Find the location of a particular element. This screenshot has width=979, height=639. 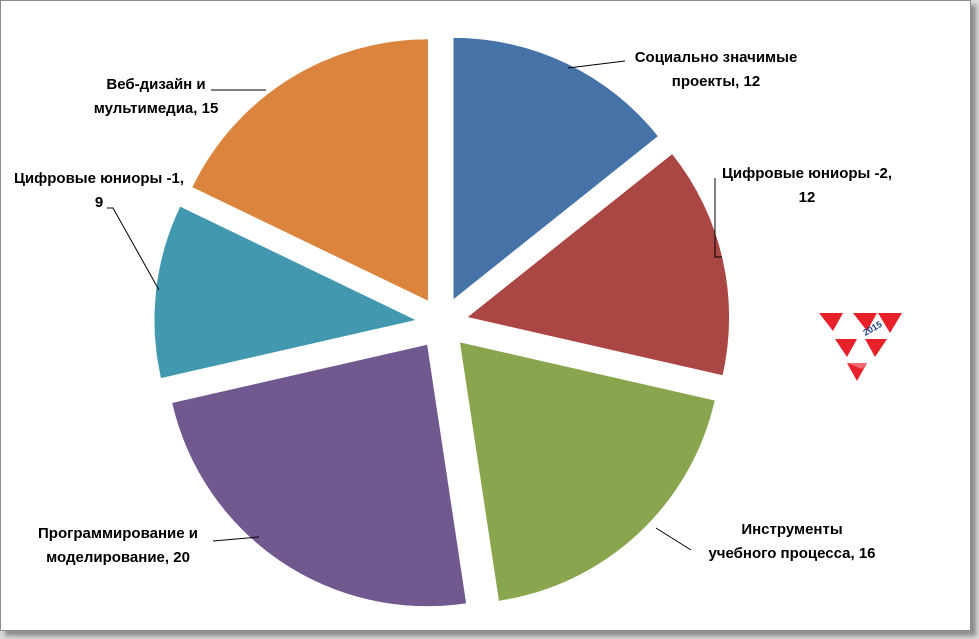

slice-label-line: Цифровые юниоры -2, is located at coordinates (807, 173).